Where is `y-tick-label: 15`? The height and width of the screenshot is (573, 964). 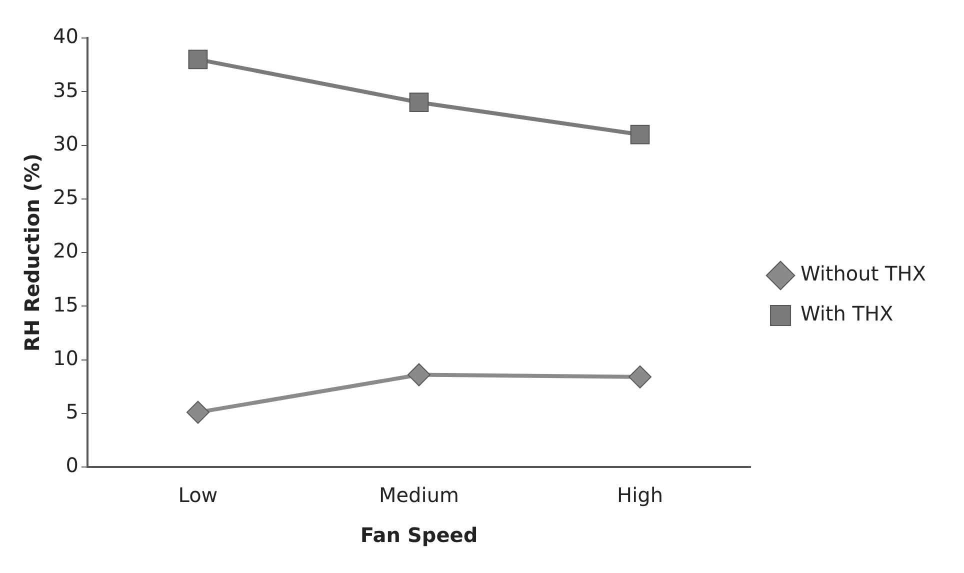 y-tick-label: 15 is located at coordinates (65, 304).